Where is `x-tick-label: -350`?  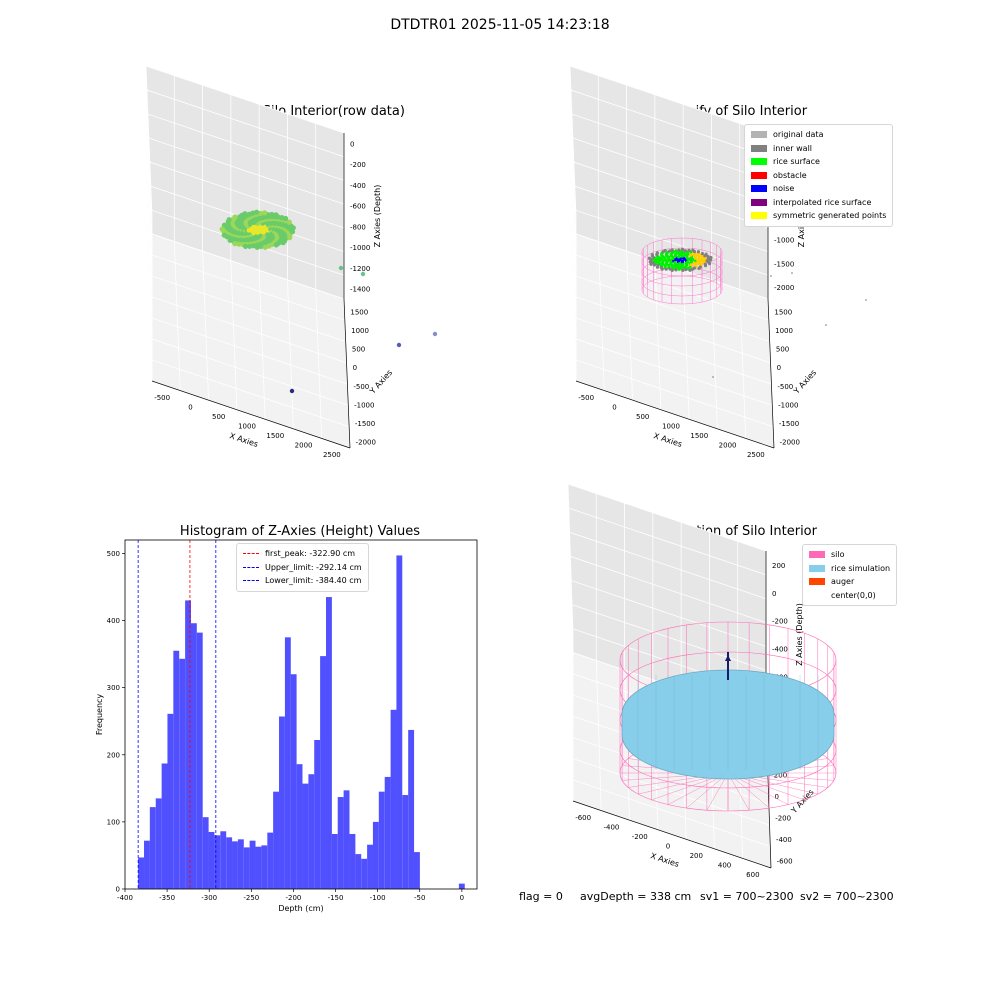
x-tick-label: -350 is located at coordinates (167, 898).